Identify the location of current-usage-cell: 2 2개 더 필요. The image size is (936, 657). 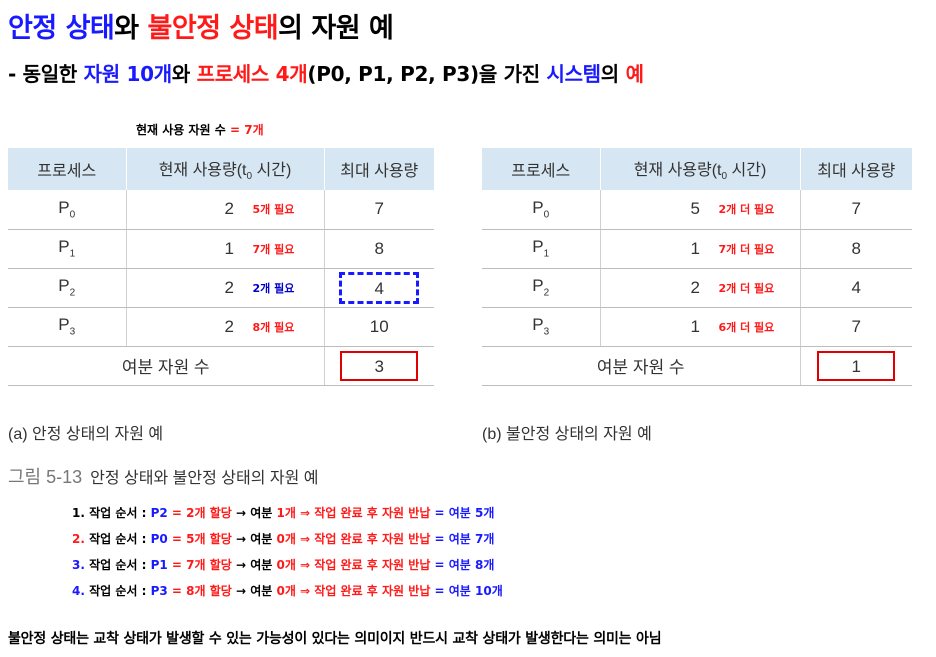
(700, 288).